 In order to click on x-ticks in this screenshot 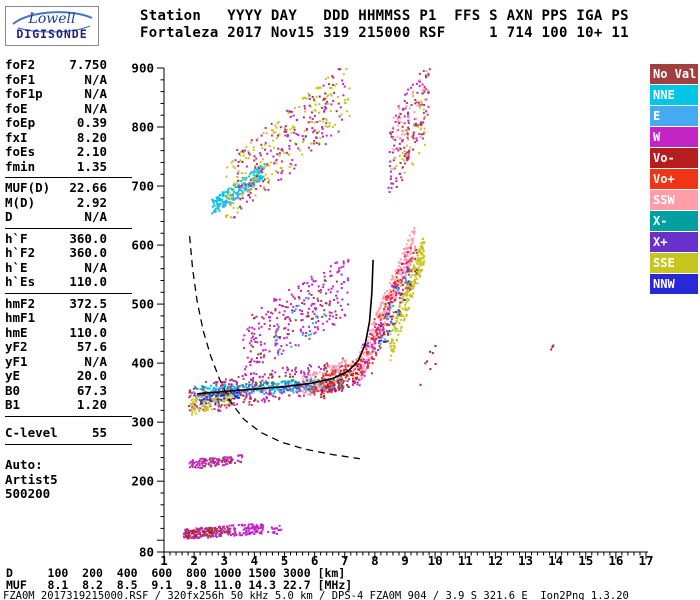, I will do `click(405, 555)`.